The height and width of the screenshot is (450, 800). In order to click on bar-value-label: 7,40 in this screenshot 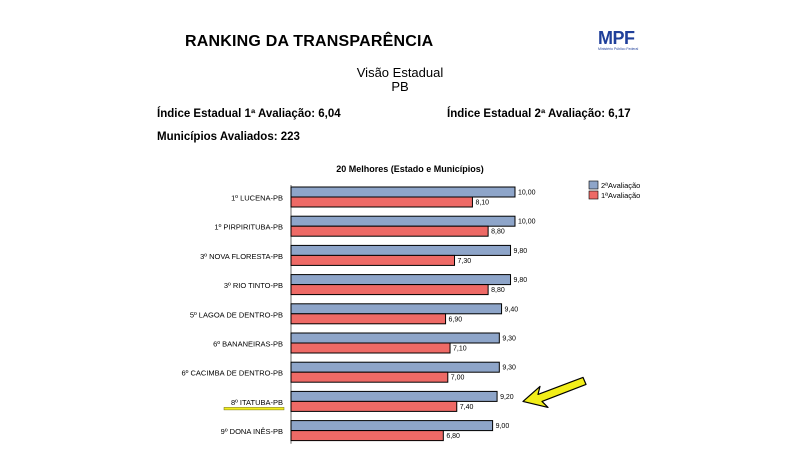, I will do `click(467, 407)`.